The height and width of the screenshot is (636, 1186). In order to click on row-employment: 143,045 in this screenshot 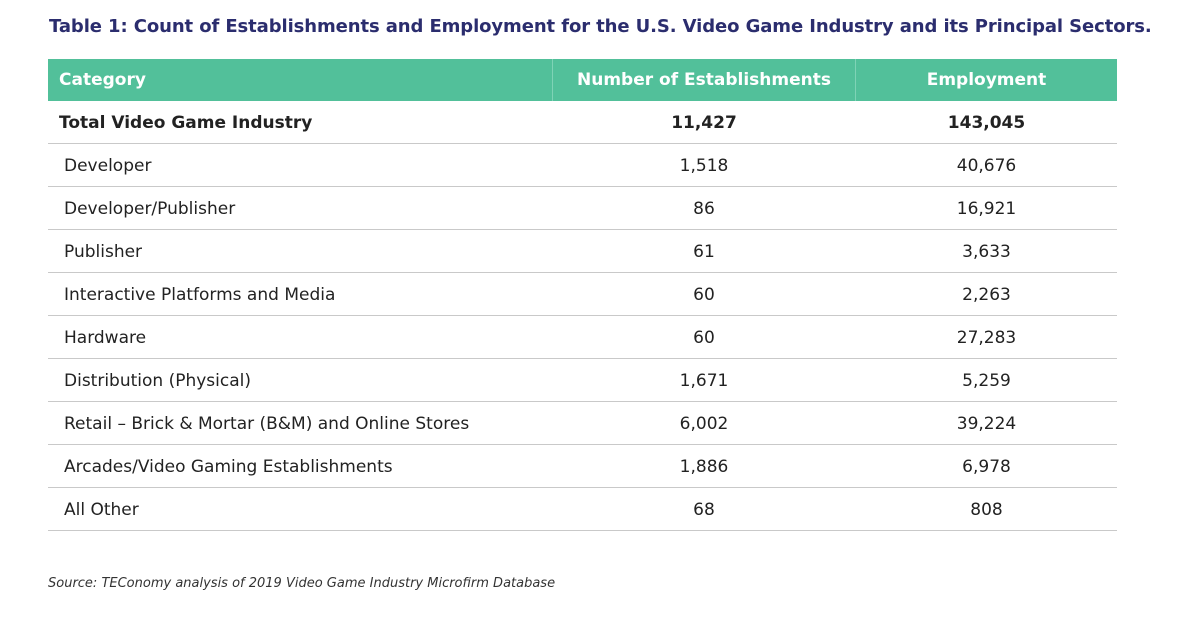, I will do `click(986, 122)`.